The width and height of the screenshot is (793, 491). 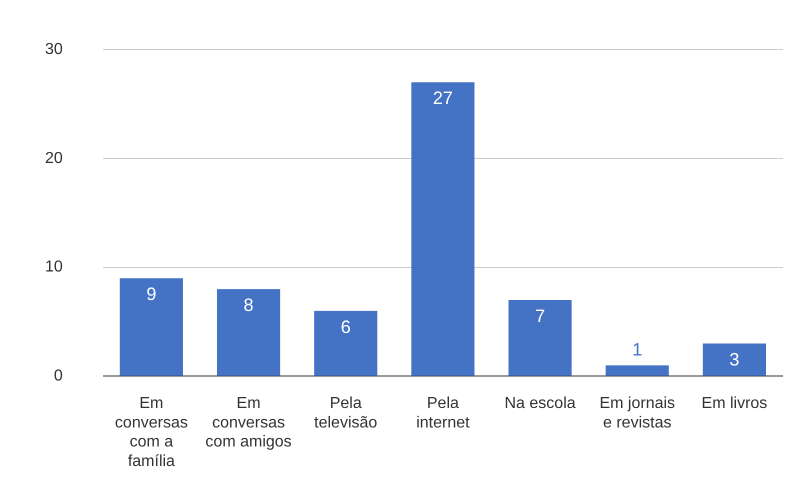 What do you see at coordinates (540, 403) in the screenshot?
I see `x-tick-label: Na escola` at bounding box center [540, 403].